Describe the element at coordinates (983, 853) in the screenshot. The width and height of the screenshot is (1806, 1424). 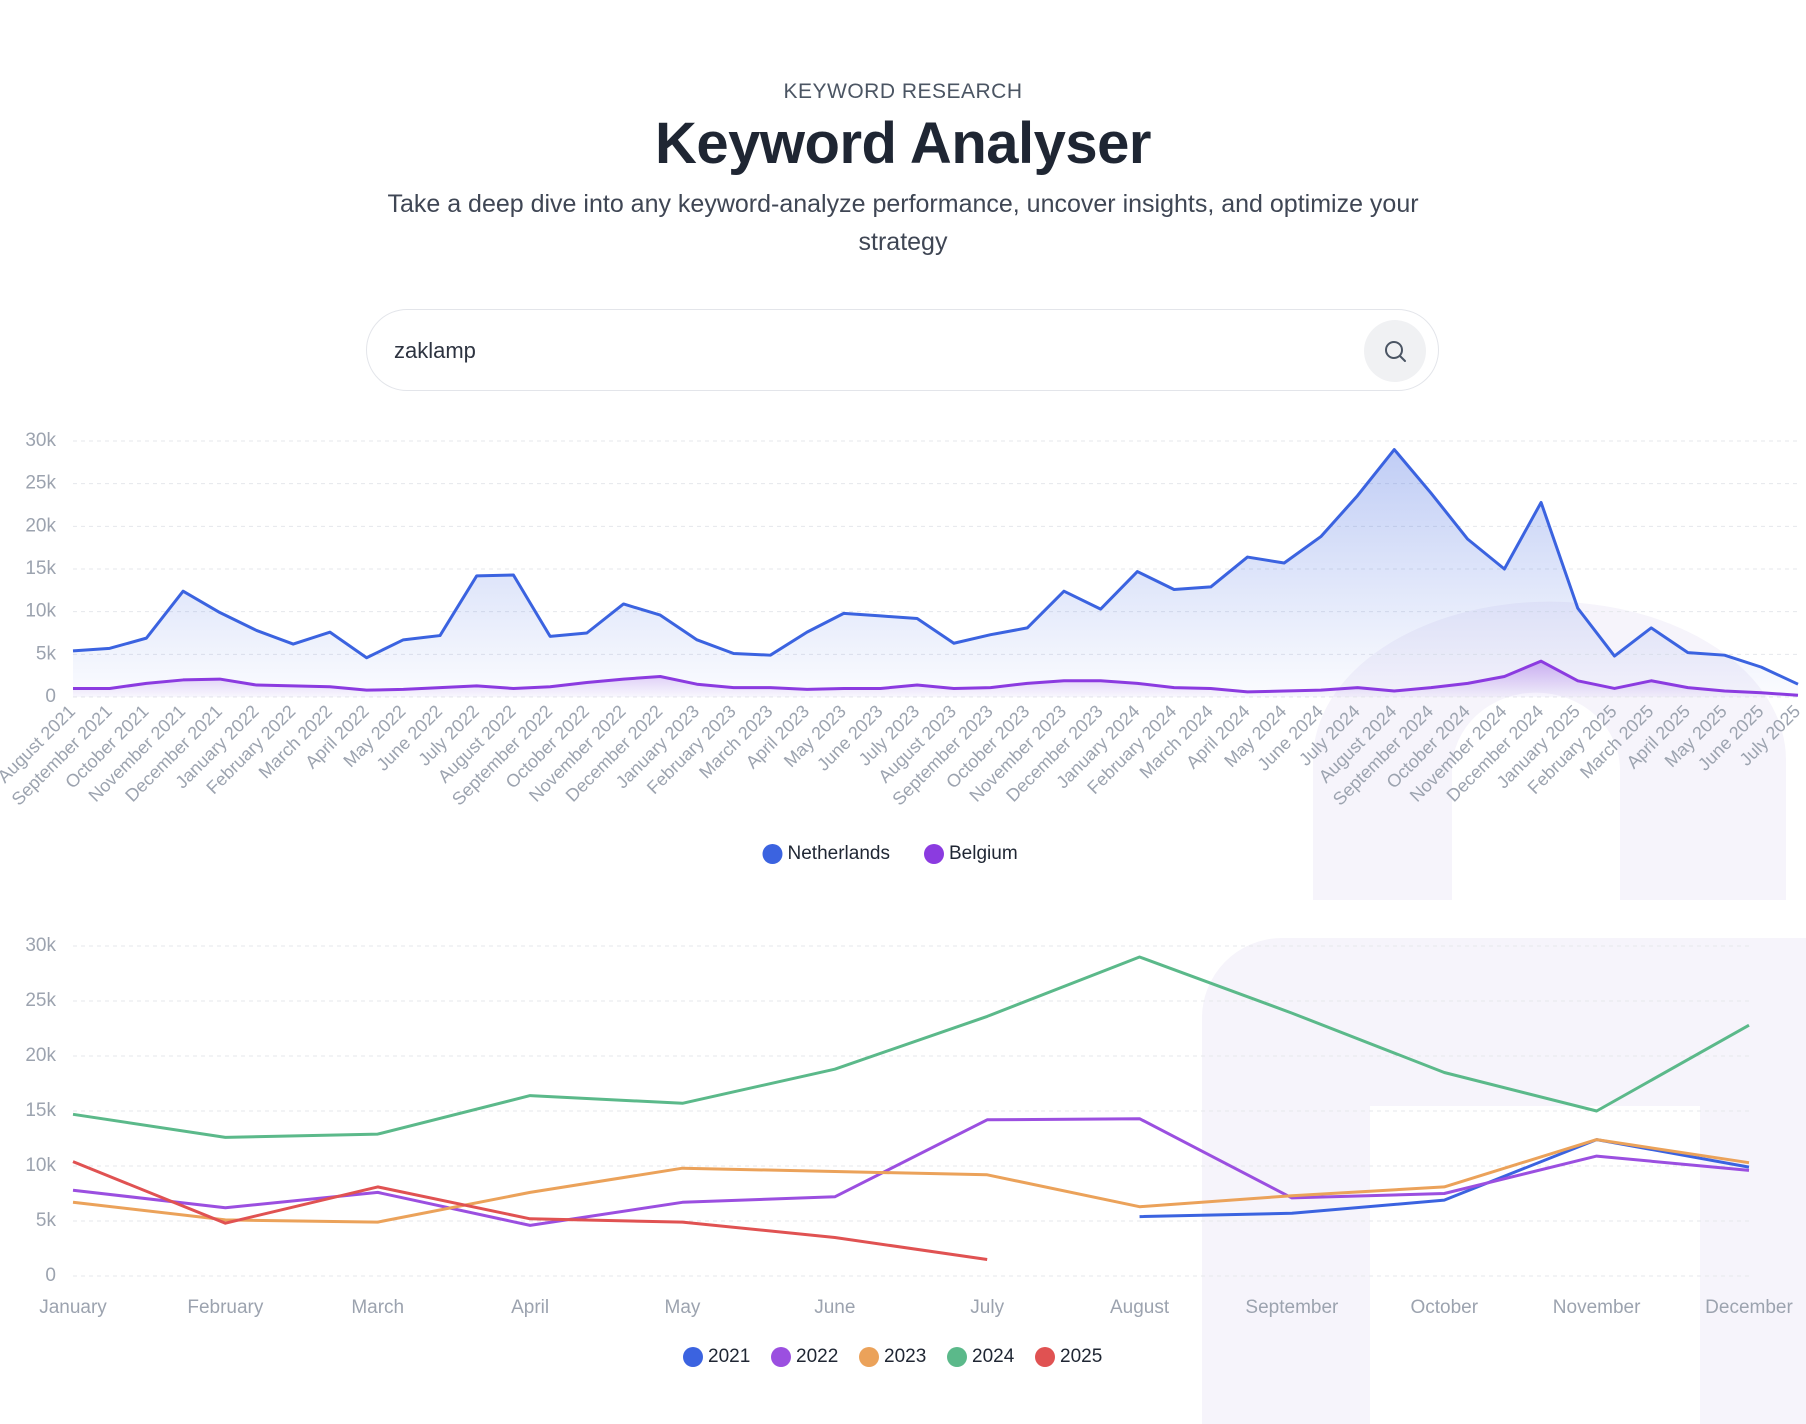
I see `legend-label: Belgium` at that location.